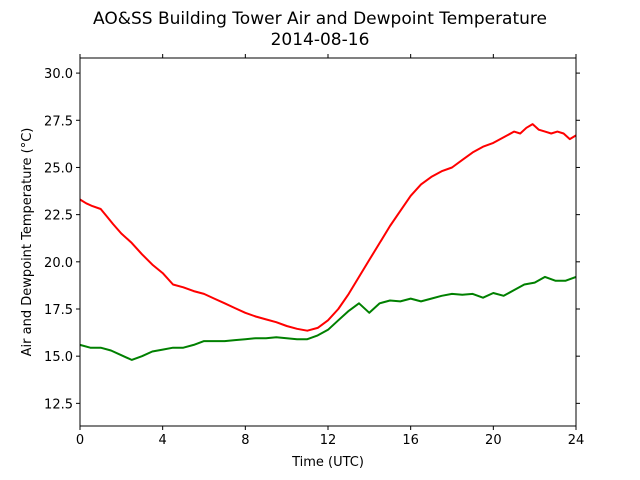 The width and height of the screenshot is (640, 480). What do you see at coordinates (58, 74) in the screenshot?
I see `y-tick-label: 30.0` at bounding box center [58, 74].